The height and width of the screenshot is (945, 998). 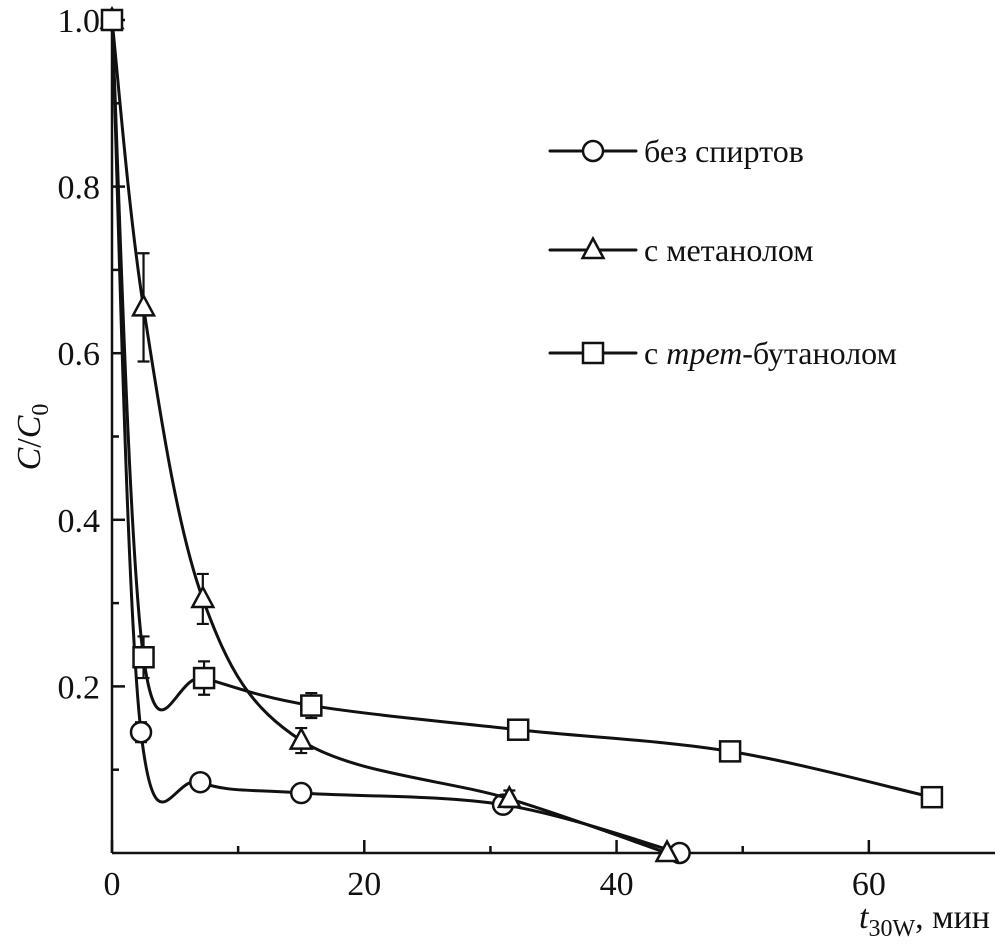 What do you see at coordinates (704, 353) in the screenshot?
I see `legend-label-part: трет` at bounding box center [704, 353].